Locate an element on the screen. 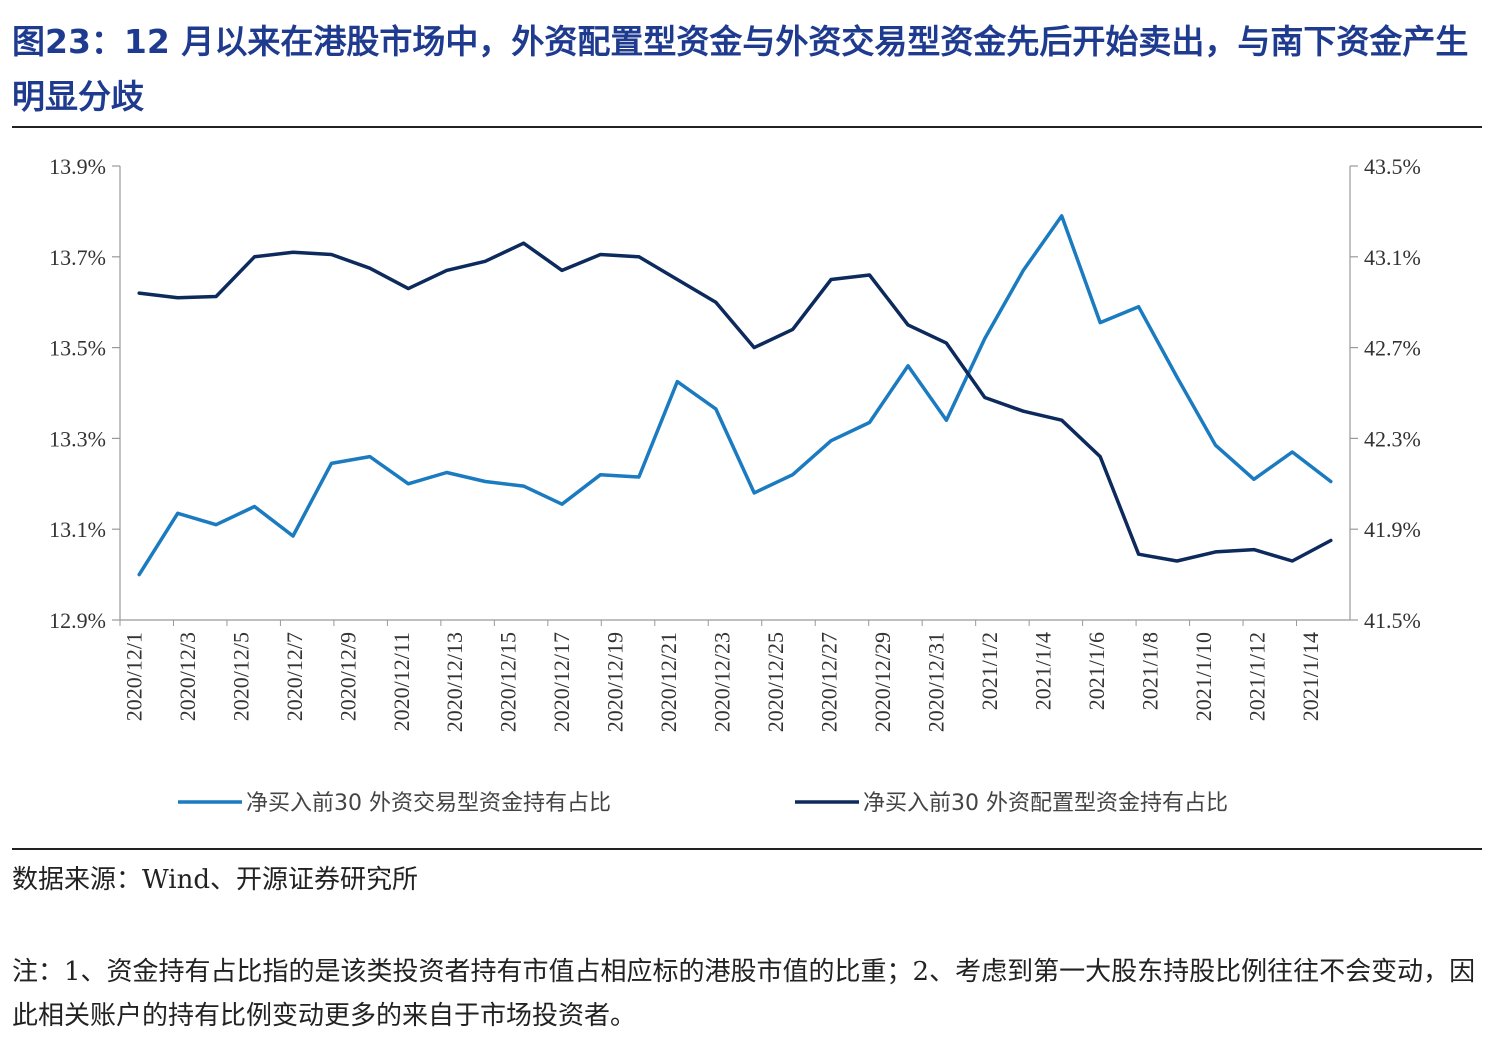  x-tick-label: 2020/12/13 is located at coordinates (454, 682).